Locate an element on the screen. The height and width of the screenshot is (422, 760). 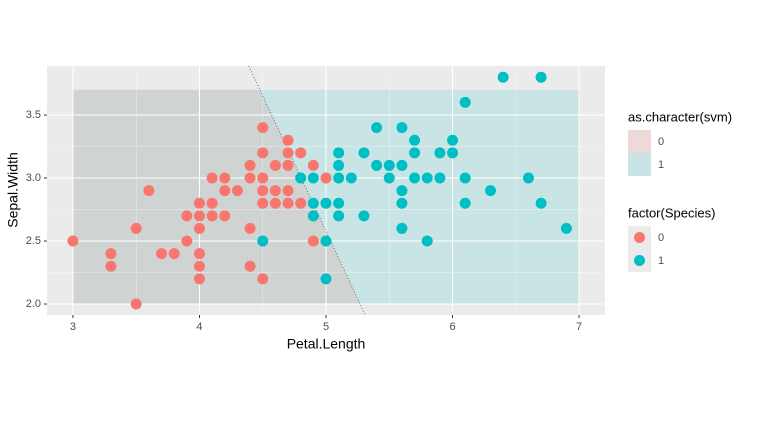
legend-title: as.character(svm) is located at coordinates (680, 116).